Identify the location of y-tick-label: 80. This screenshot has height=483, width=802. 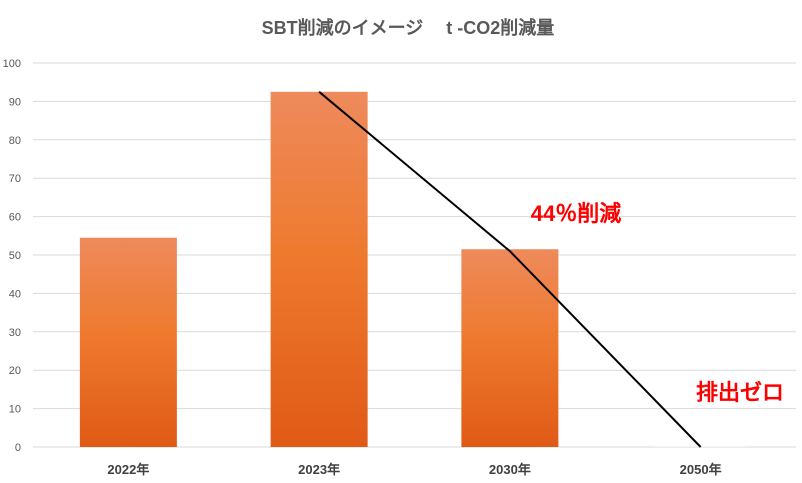
(15, 141).